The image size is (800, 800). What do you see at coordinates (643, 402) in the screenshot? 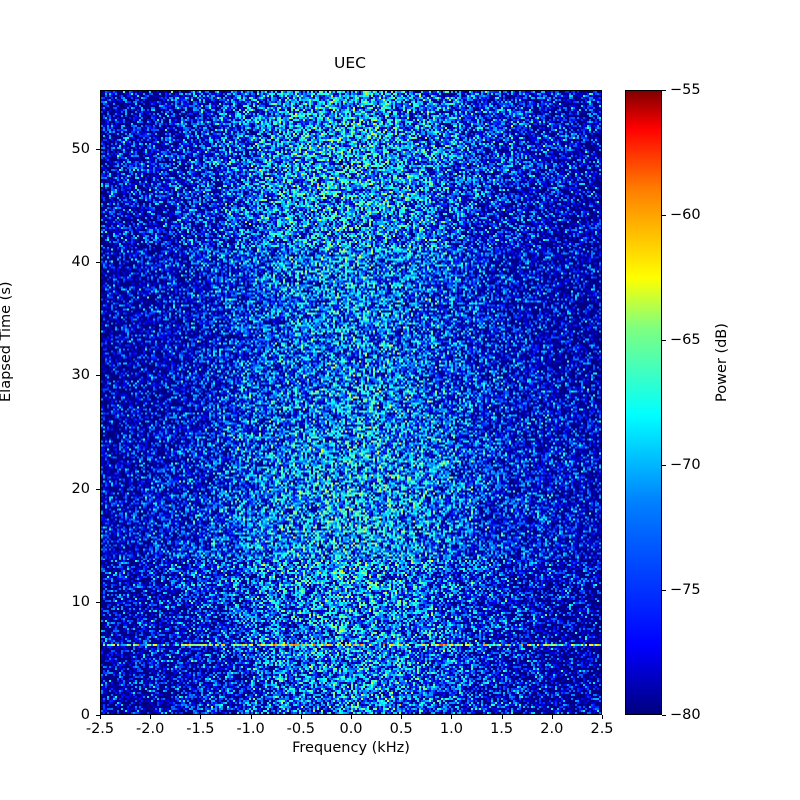
I see `colorbar` at bounding box center [643, 402].